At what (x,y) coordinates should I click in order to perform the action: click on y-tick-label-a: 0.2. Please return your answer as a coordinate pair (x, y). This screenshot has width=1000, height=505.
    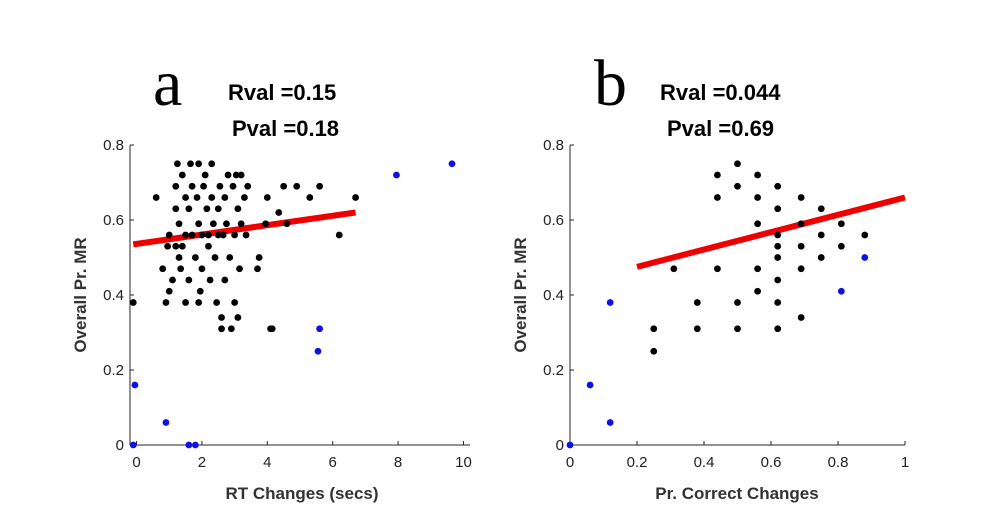
    Looking at the image, I should click on (113, 370).